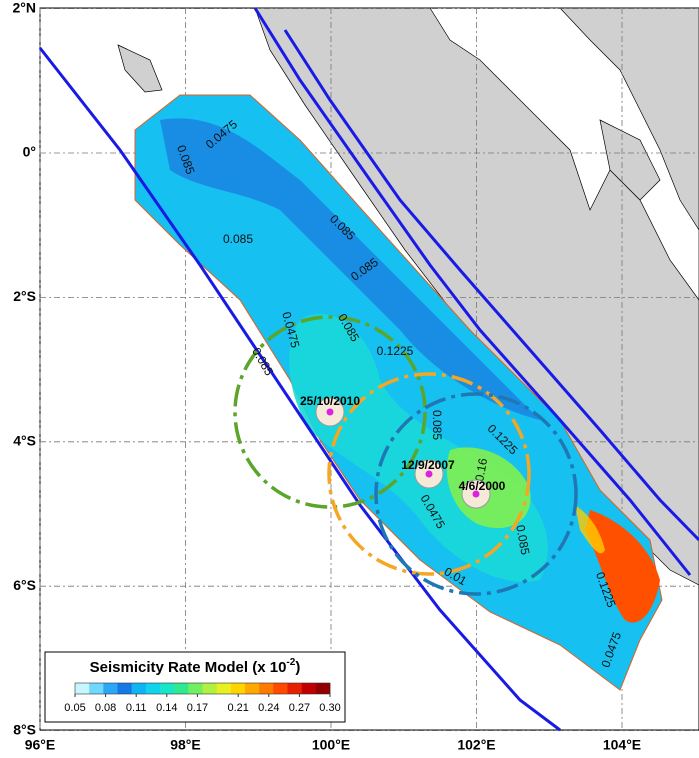 The width and height of the screenshot is (699, 758). Describe the element at coordinates (476, 745) in the screenshot. I see `lon-tick-label: 102°E` at that location.